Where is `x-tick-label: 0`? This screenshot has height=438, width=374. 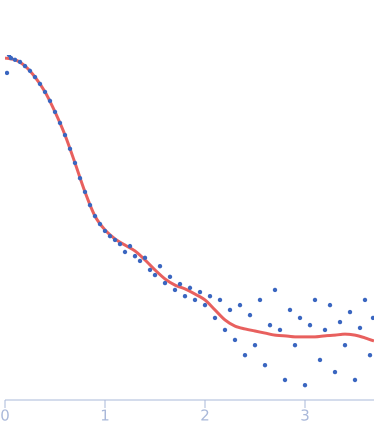 x-tick-label: 0 is located at coordinates (5, 415).